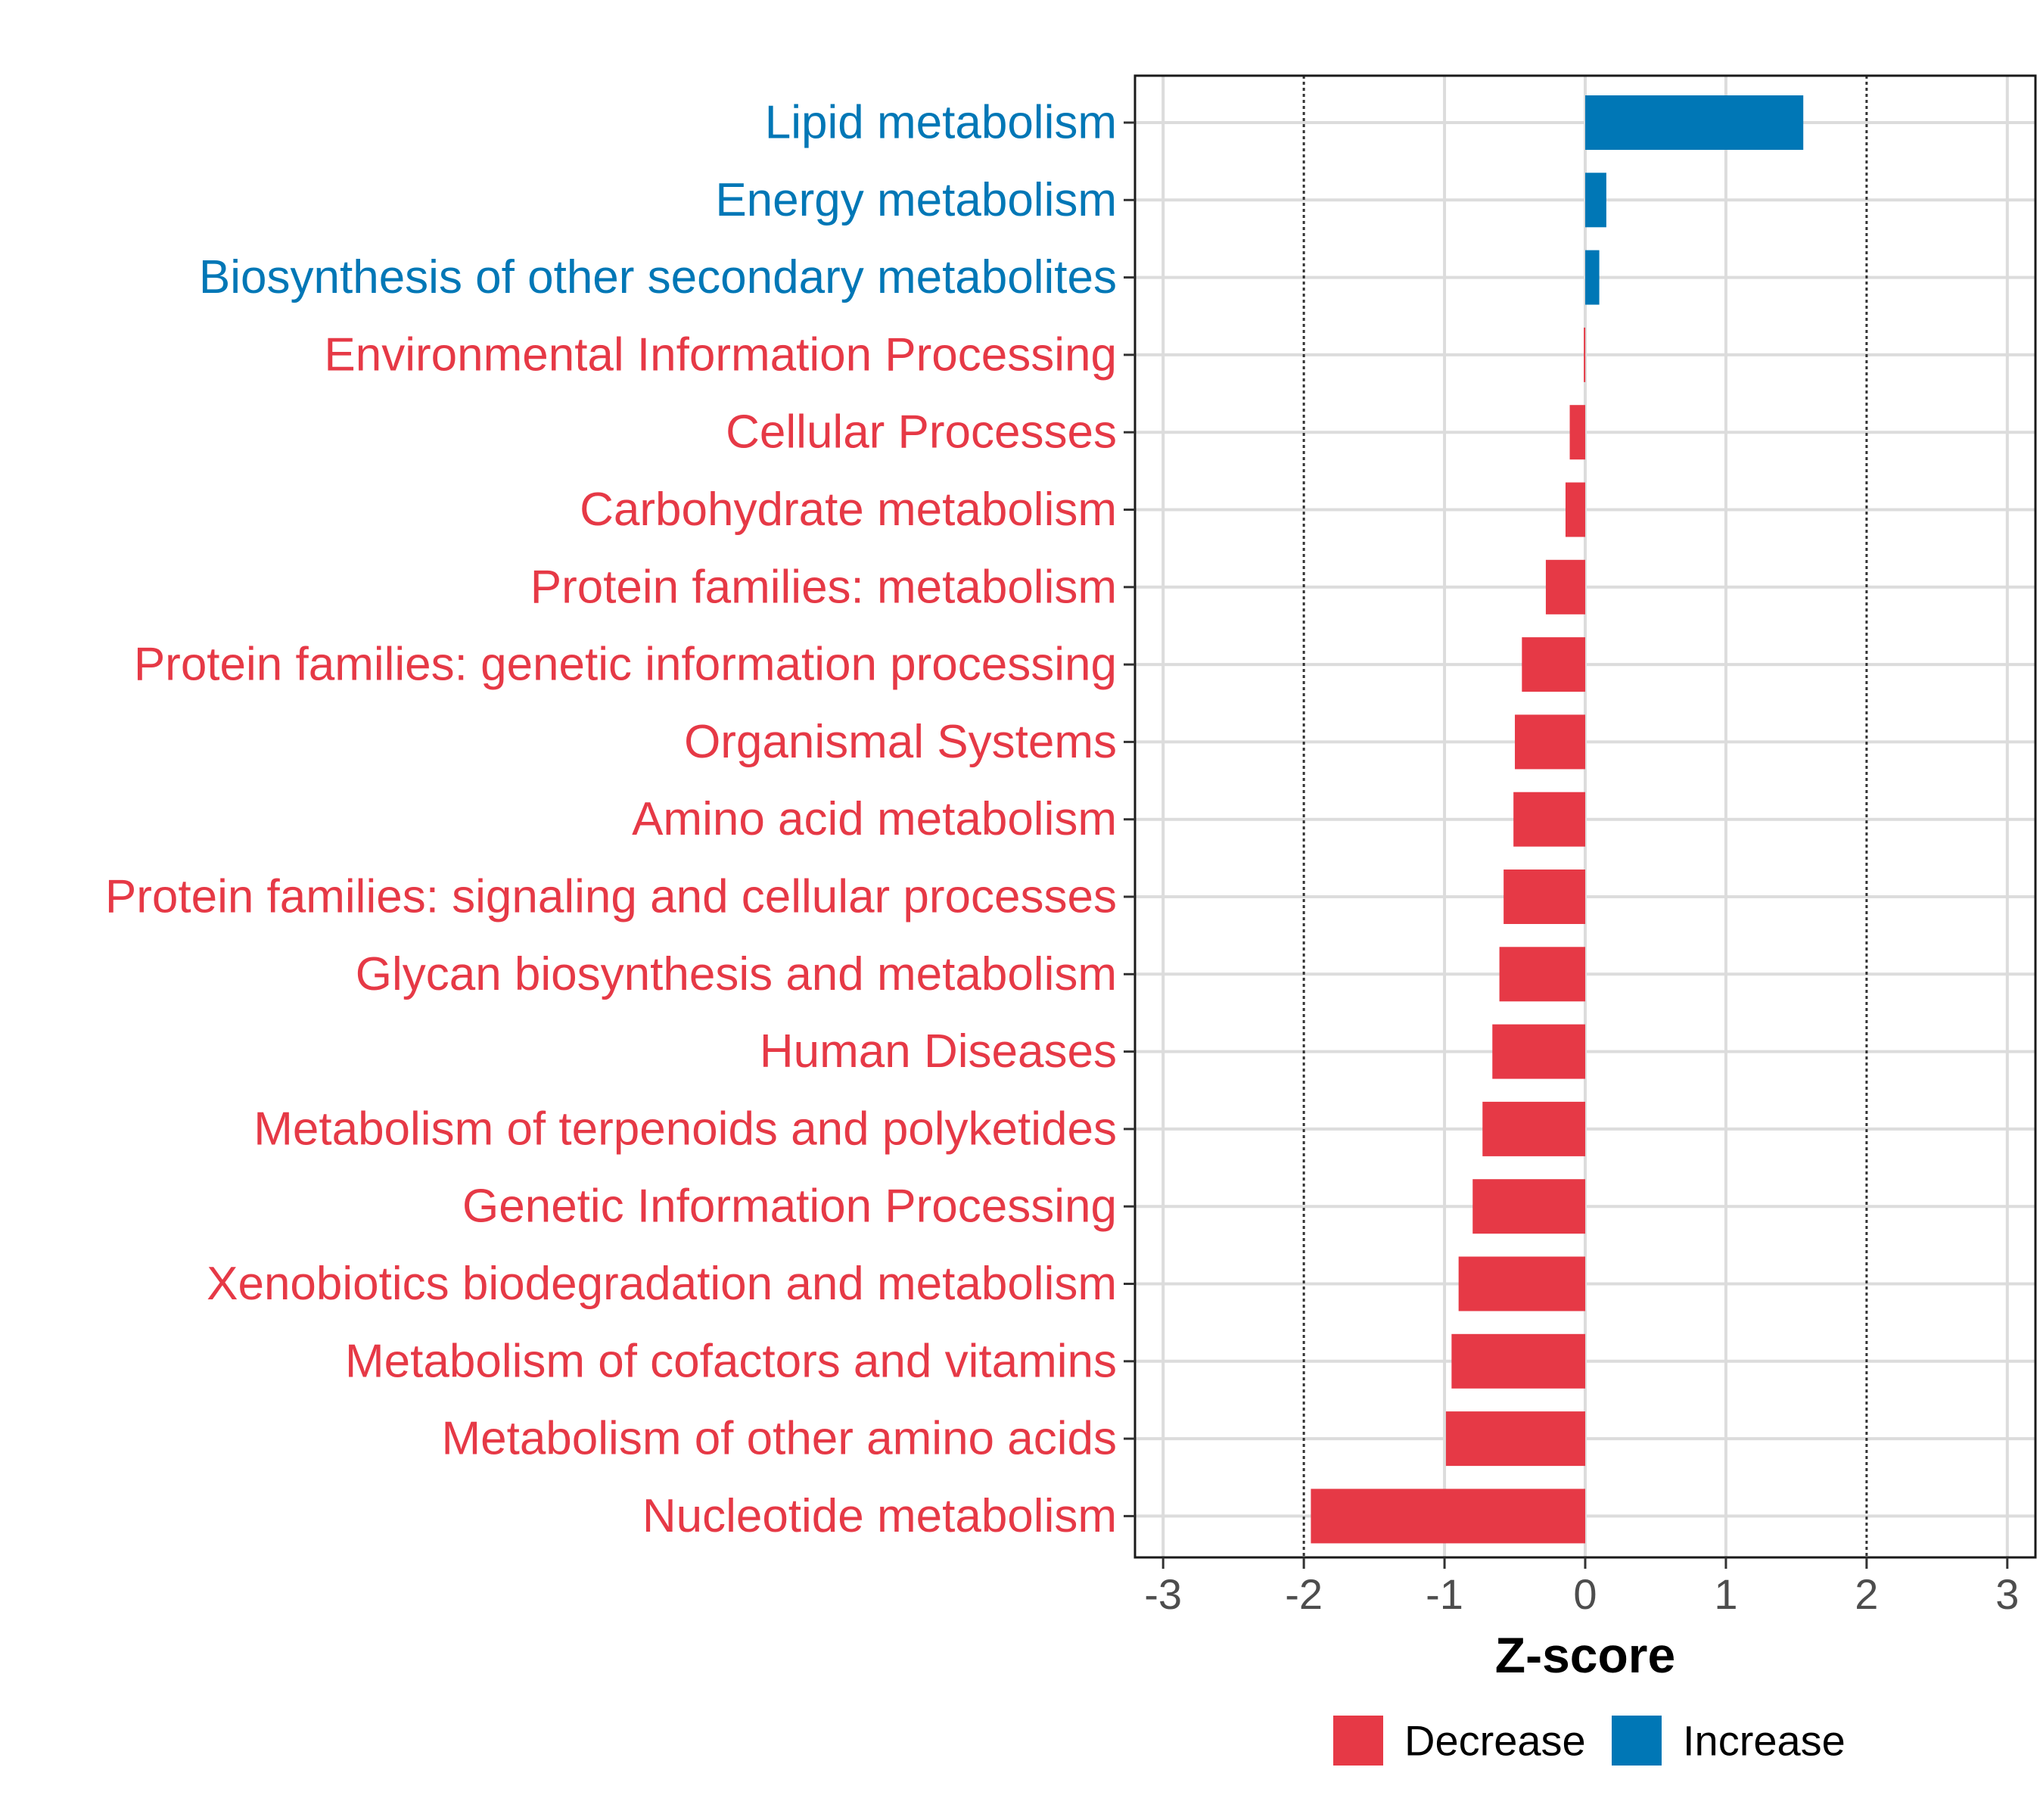 Image resolution: width=2043 pixels, height=1820 pixels. I want to click on y-tick-label: Environmental Information Processing, so click(721, 354).